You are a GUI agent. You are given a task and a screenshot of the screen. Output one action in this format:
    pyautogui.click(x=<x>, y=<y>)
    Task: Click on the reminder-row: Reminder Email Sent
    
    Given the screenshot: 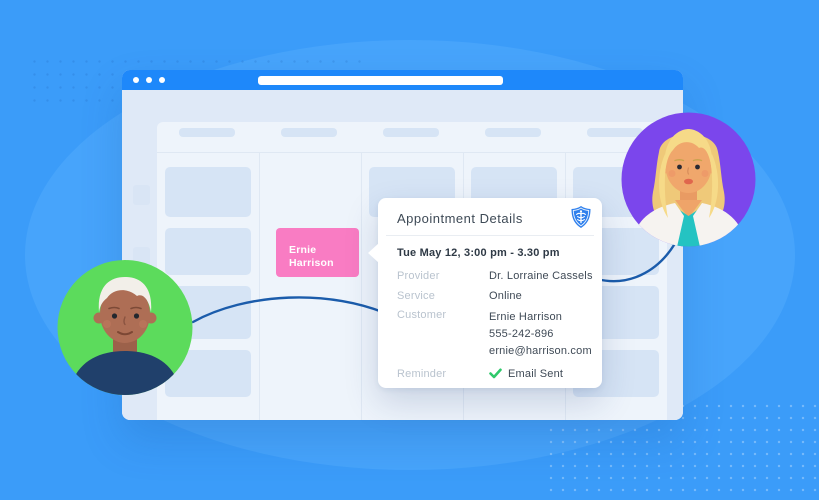 What is the action you would take?
    pyautogui.click(x=492, y=374)
    